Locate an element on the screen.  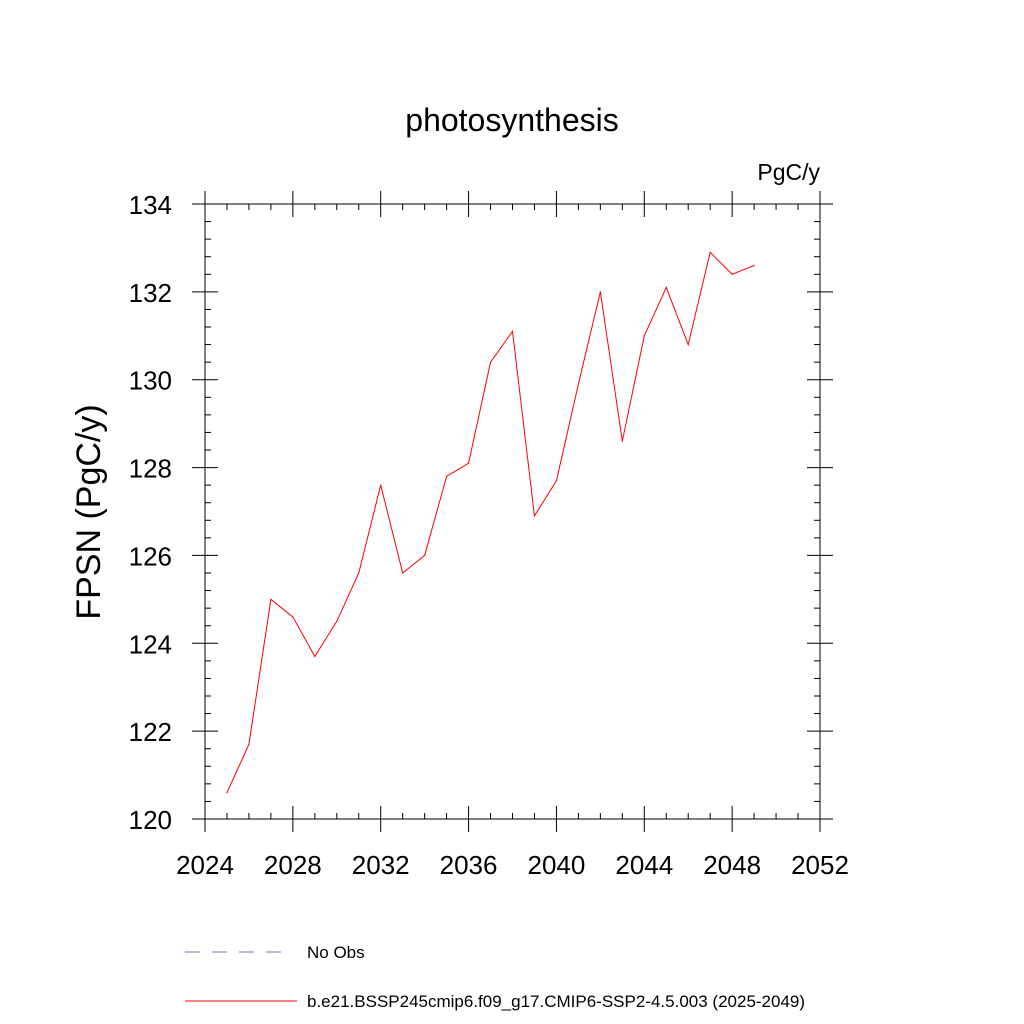
y-tick-labels: 120 122 124 126 128 130 132 134 is located at coordinates (150, 512).